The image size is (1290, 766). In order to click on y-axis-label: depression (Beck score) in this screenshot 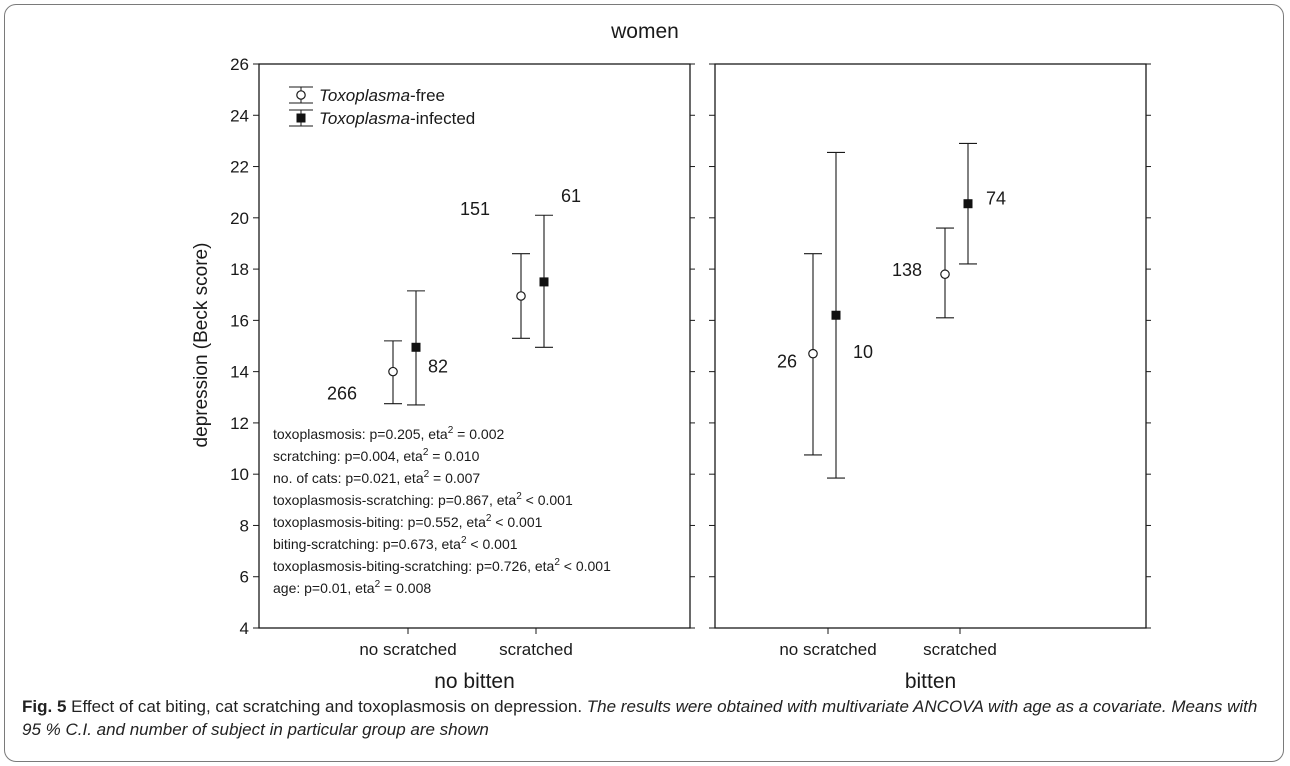, I will do `click(201, 345)`.